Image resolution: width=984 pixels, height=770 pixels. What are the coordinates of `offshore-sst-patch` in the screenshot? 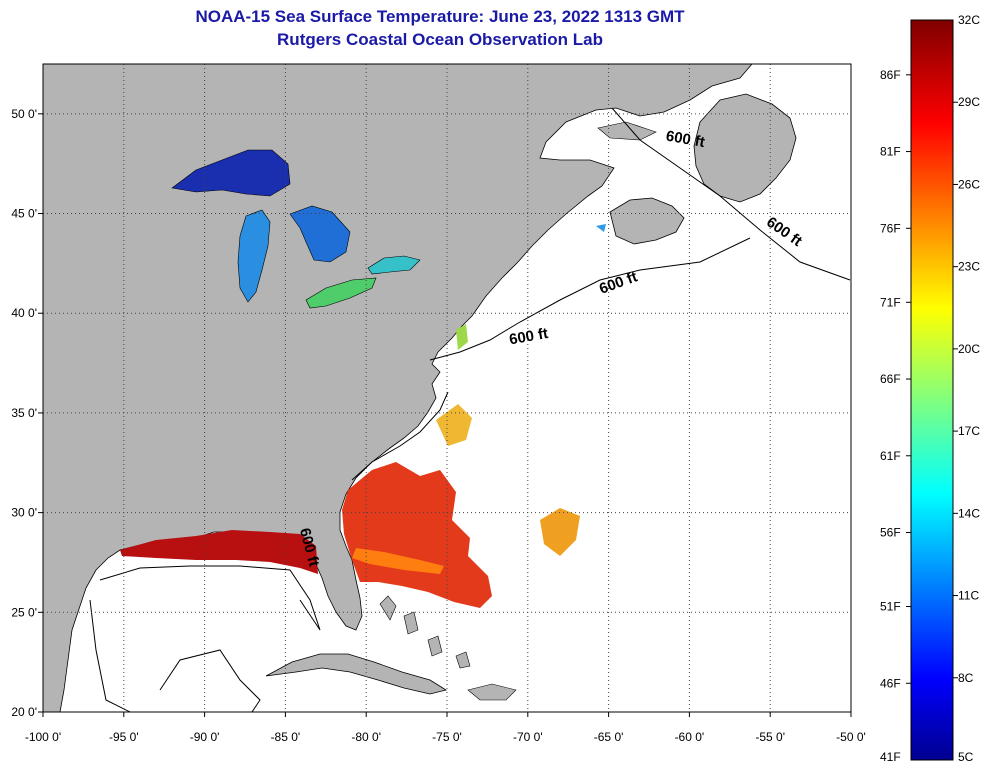 It's located at (560, 532).